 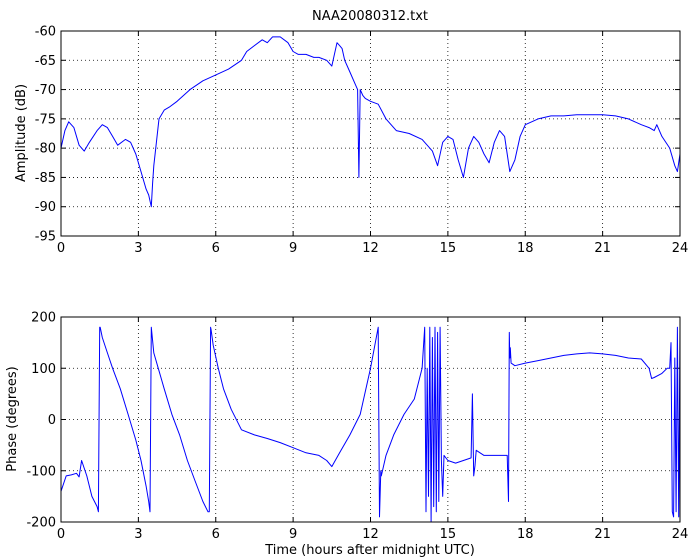 What do you see at coordinates (21, 133) in the screenshot?
I see `amplitude-y-axis-label: Amplitude (dB)` at bounding box center [21, 133].